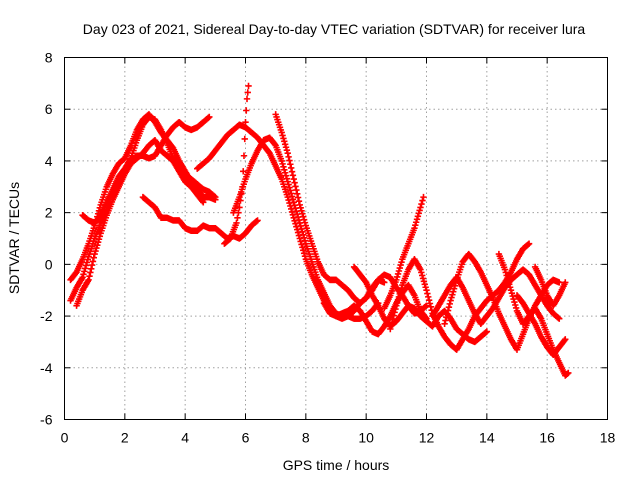 This screenshot has height=480, width=640. What do you see at coordinates (46, 239) in the screenshot?
I see `y-tick-labels: -6 -4 -2 0 2 4 6 8` at bounding box center [46, 239].